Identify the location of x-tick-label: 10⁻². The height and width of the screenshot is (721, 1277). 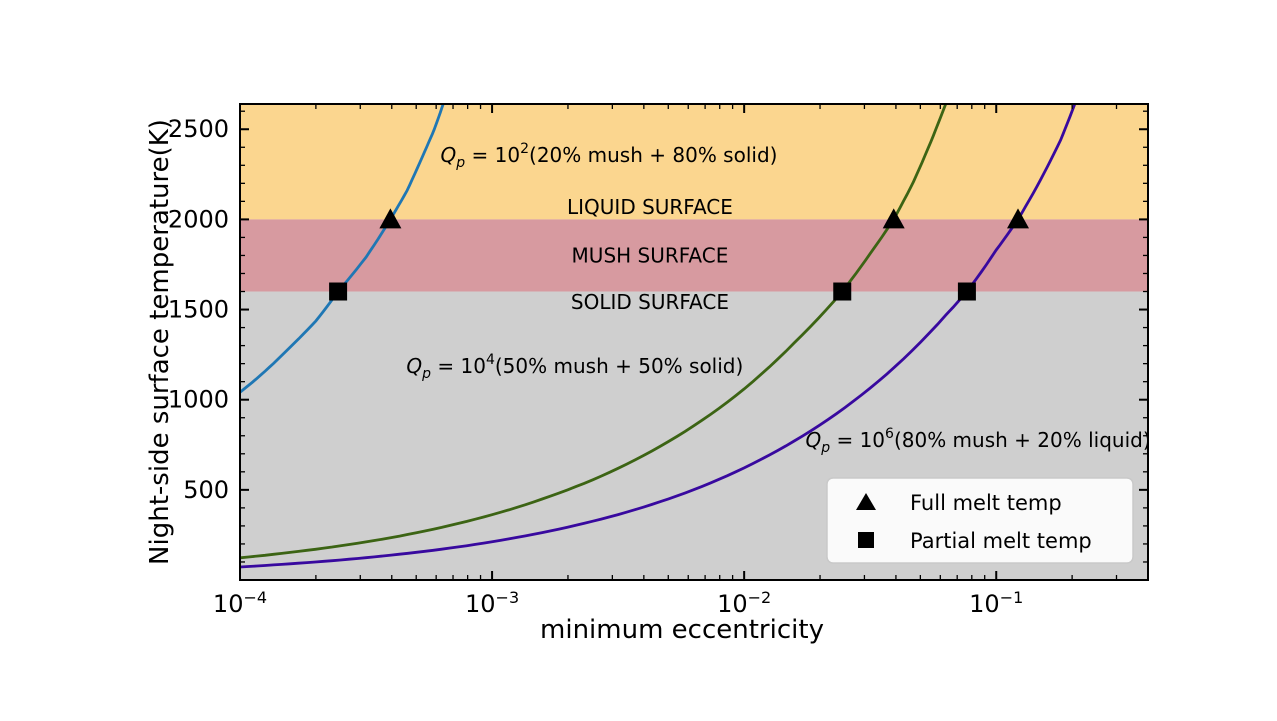
(744, 603).